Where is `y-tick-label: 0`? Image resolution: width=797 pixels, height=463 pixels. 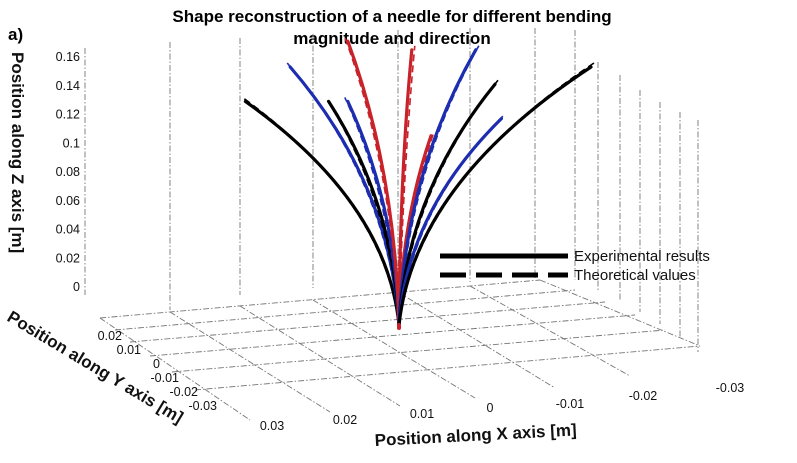 y-tick-label: 0 is located at coordinates (156, 364).